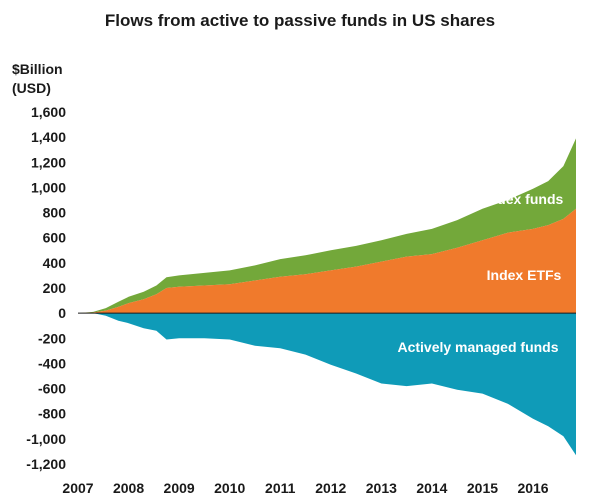 This screenshot has width=600, height=500. I want to click on y-axis-label-line-1: $Billion, so click(37, 69).